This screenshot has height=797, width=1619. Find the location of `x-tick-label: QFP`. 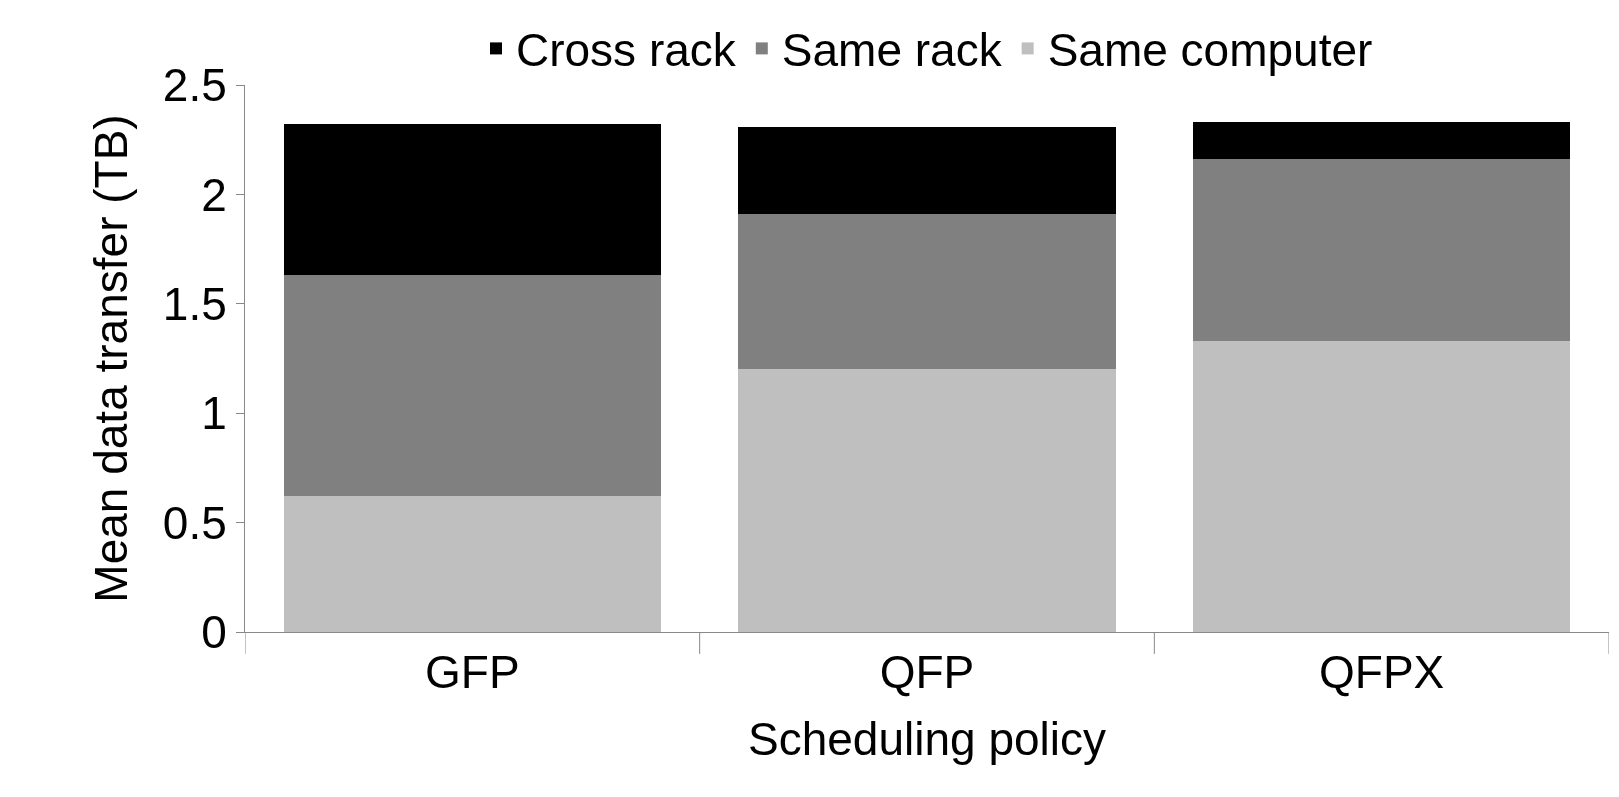

x-tick-label: QFP is located at coordinates (927, 672).